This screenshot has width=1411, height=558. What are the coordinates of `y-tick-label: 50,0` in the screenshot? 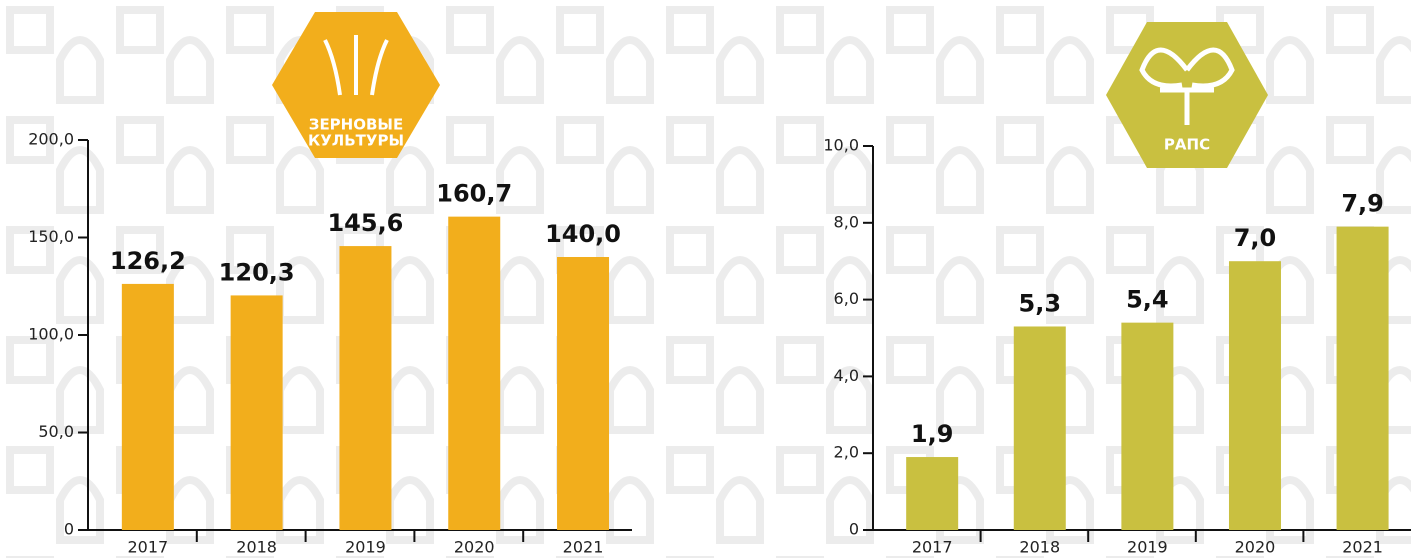 It's located at (56, 431).